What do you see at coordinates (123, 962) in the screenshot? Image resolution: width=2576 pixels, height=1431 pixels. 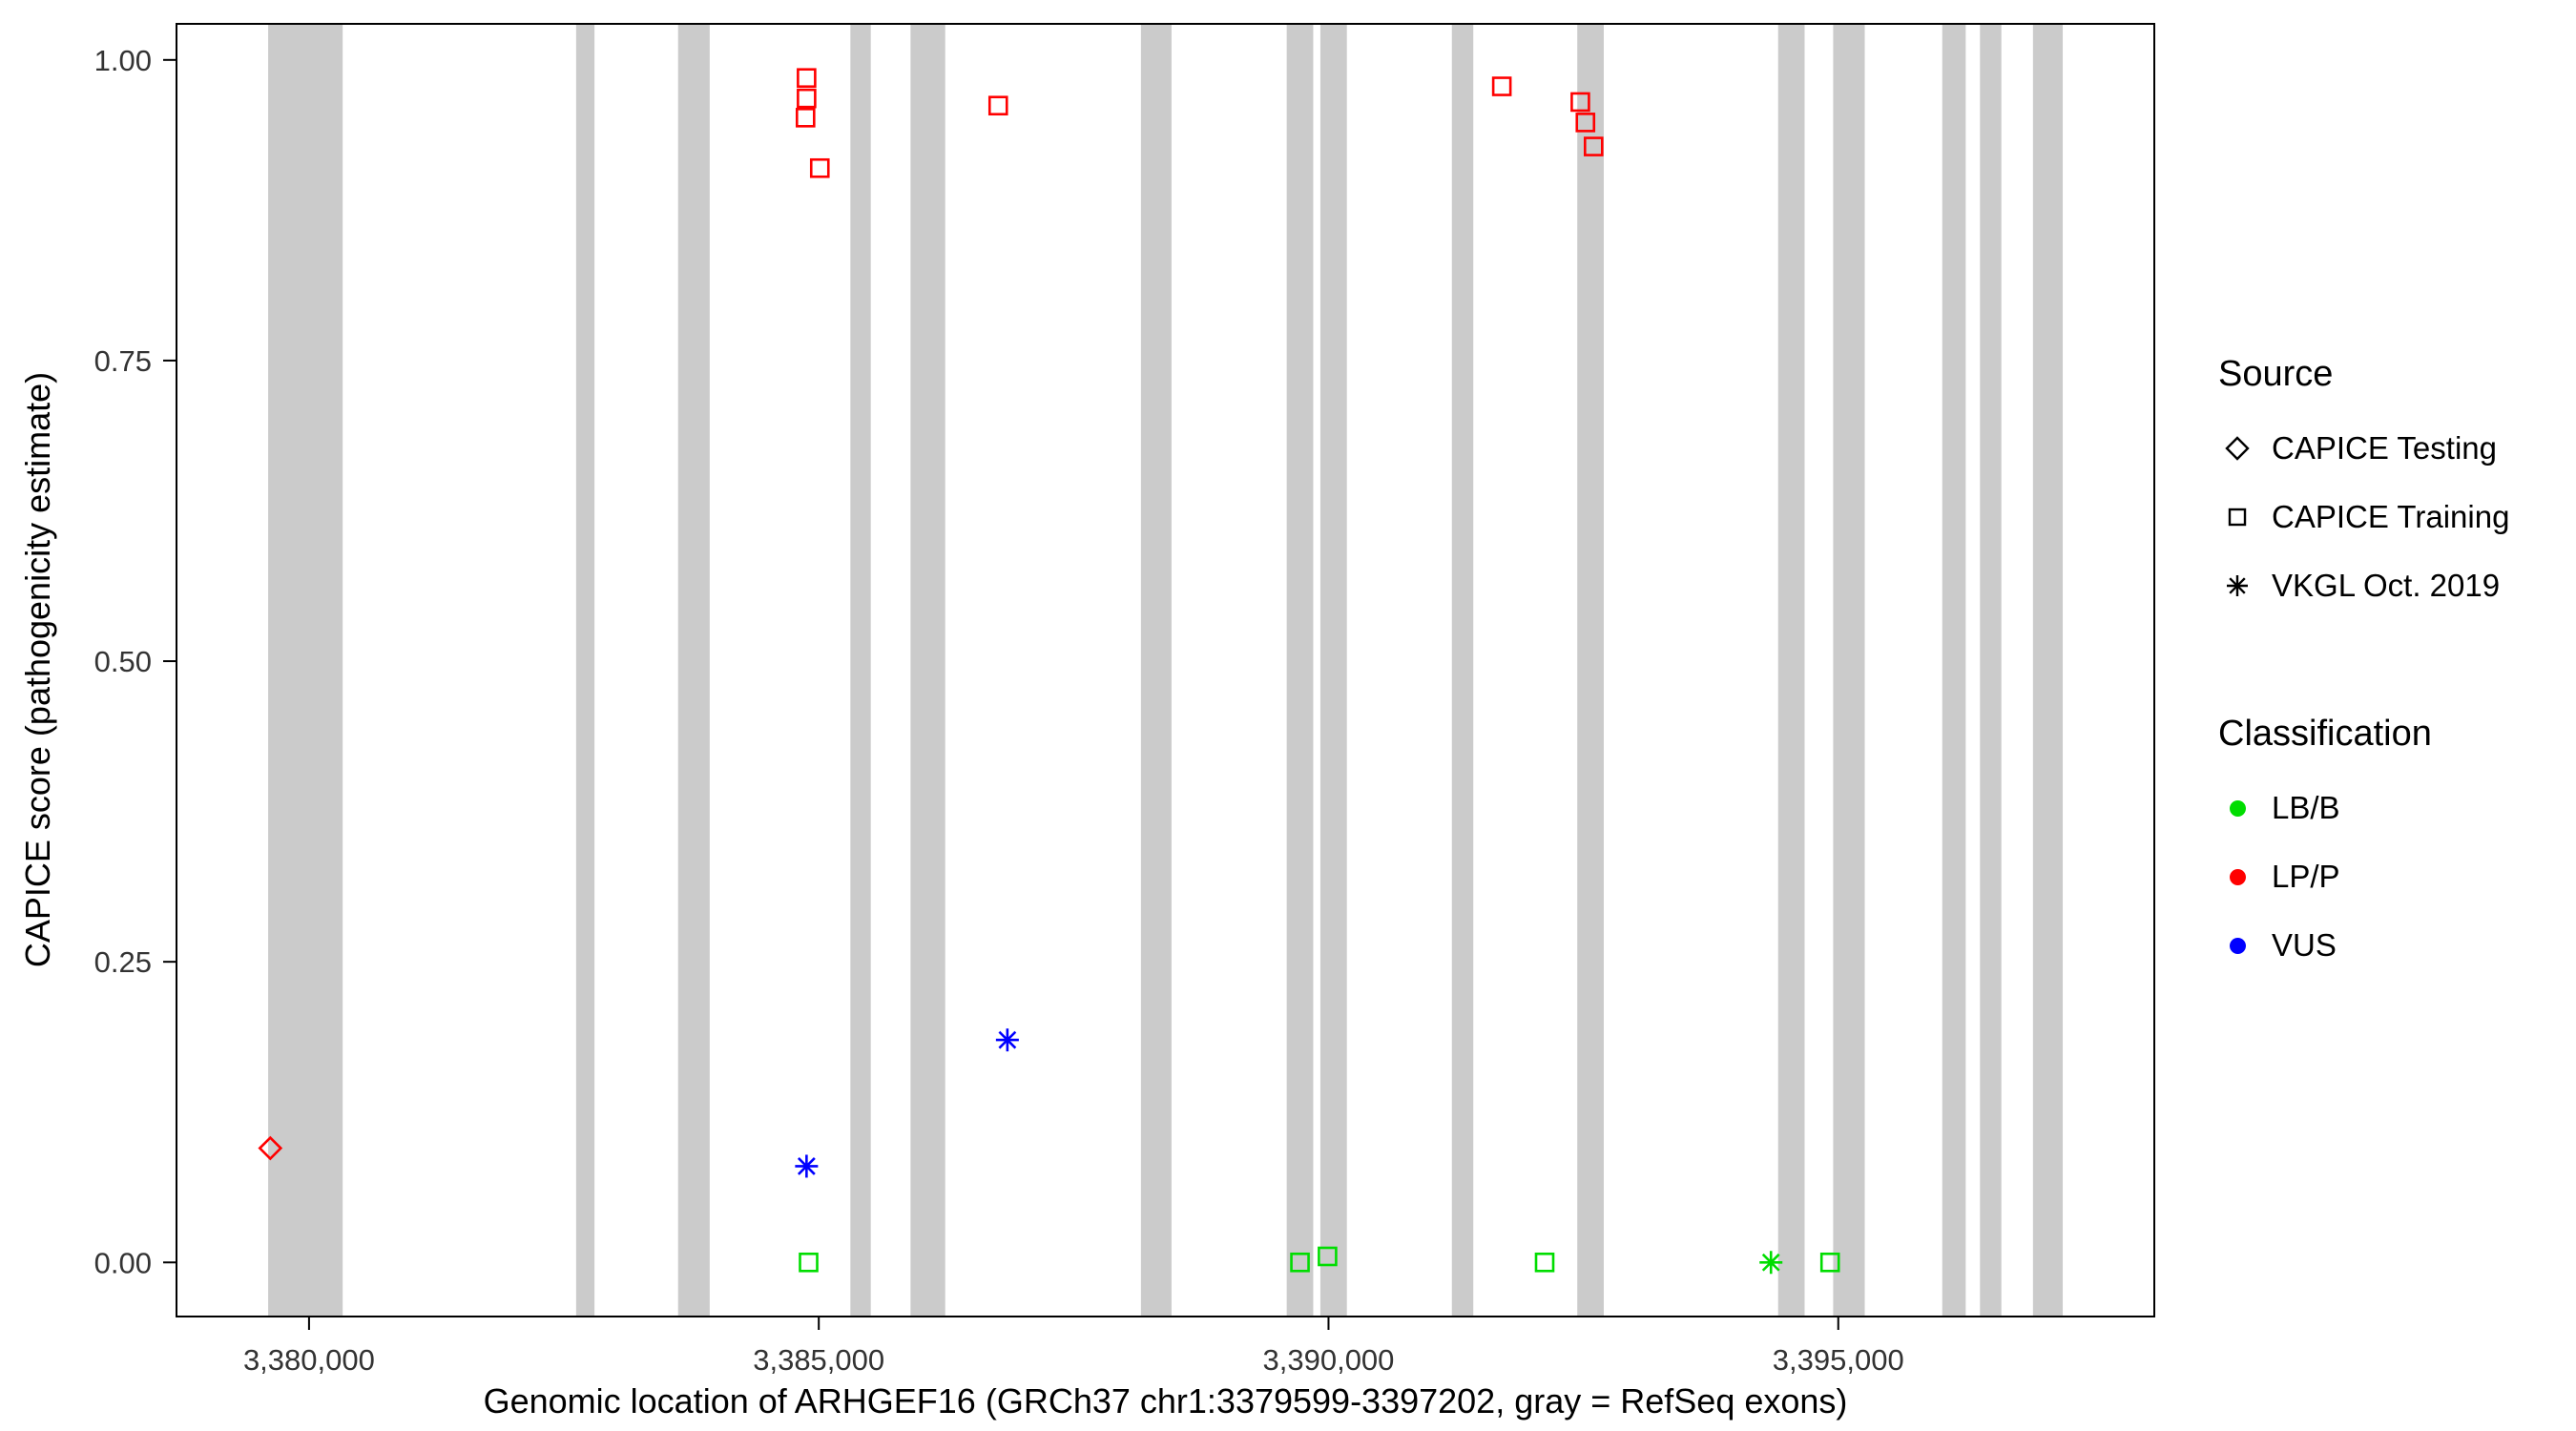 I see `y-tick-label: 0.25` at bounding box center [123, 962].